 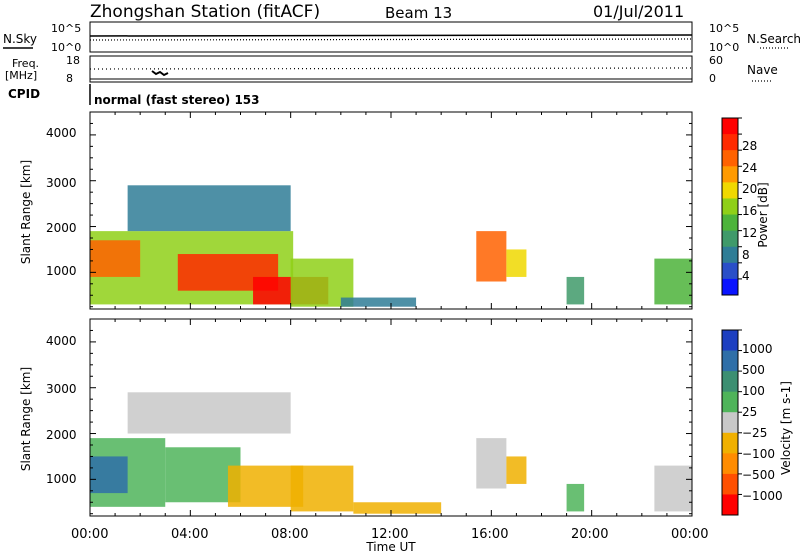 I want to click on noise-left-tick-top: 10^5, so click(x=66, y=28).